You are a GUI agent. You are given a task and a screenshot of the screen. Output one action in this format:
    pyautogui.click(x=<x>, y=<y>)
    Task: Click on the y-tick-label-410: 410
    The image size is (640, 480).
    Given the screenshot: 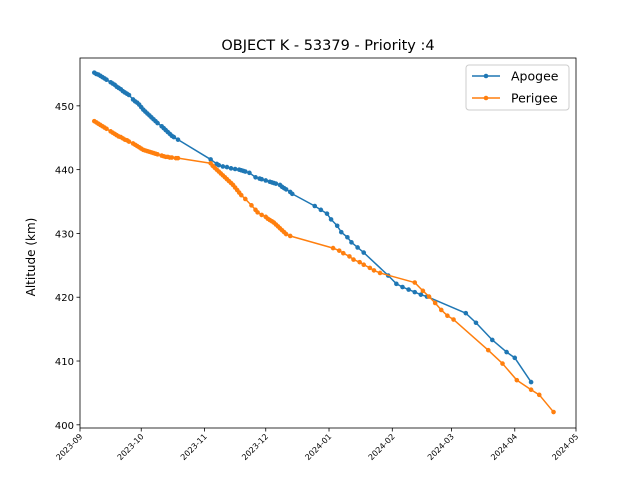 What is the action you would take?
    pyautogui.click(x=64, y=362)
    